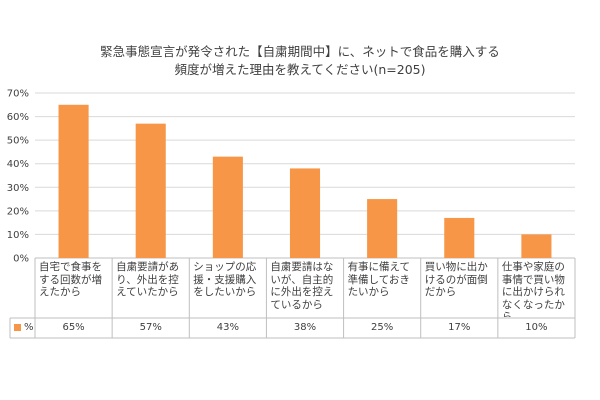  Describe the element at coordinates (382, 327) in the screenshot. I see `data-table-value: 25%` at that location.